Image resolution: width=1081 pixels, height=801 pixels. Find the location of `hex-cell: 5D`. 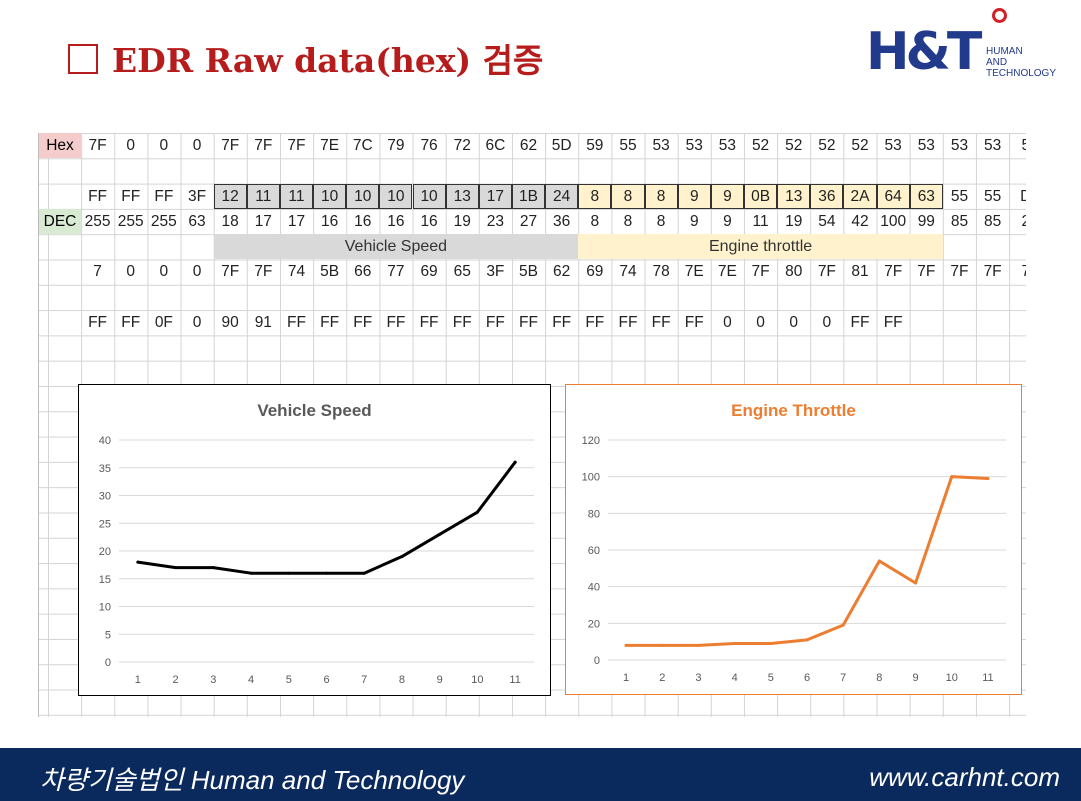

hex-cell: 5D is located at coordinates (561, 145).